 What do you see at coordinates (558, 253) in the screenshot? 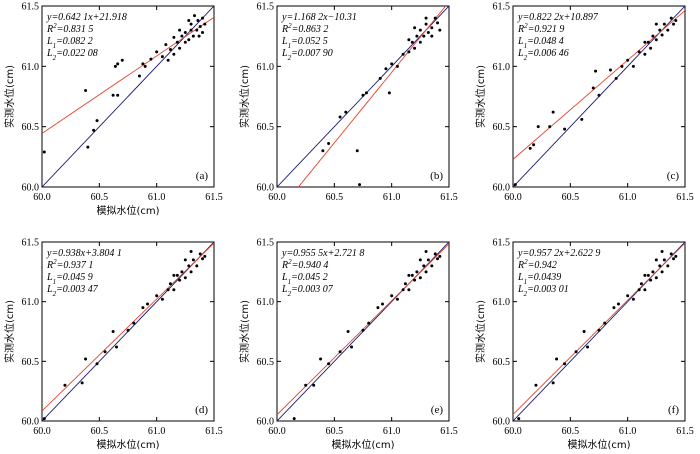
I see `annotation-equation: y=0.957 2x+2.622 9` at bounding box center [558, 253].